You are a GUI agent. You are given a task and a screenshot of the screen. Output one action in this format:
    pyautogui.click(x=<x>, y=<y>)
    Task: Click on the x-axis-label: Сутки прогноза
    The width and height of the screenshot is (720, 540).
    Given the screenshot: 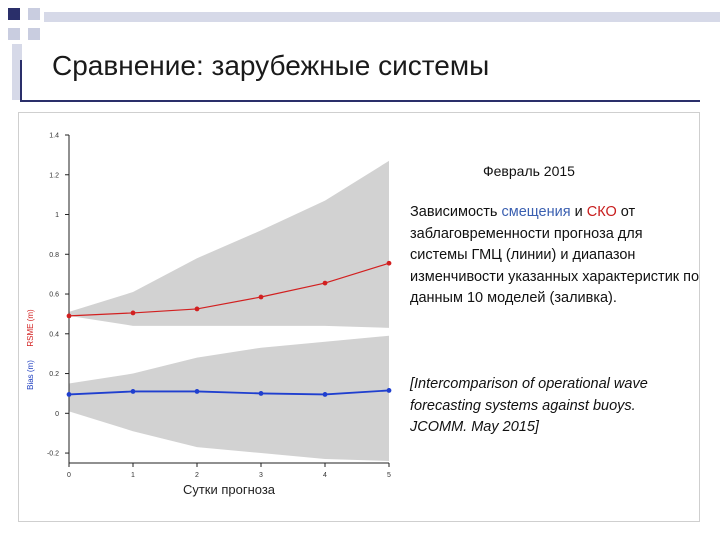 What is the action you would take?
    pyautogui.click(x=229, y=489)
    